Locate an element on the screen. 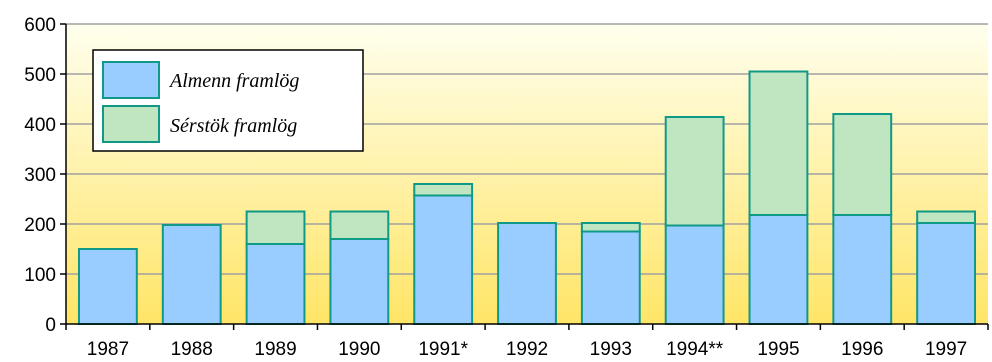 This screenshot has height=362, width=992. legend-label-almenn: Almenn framlög is located at coordinates (233, 81).